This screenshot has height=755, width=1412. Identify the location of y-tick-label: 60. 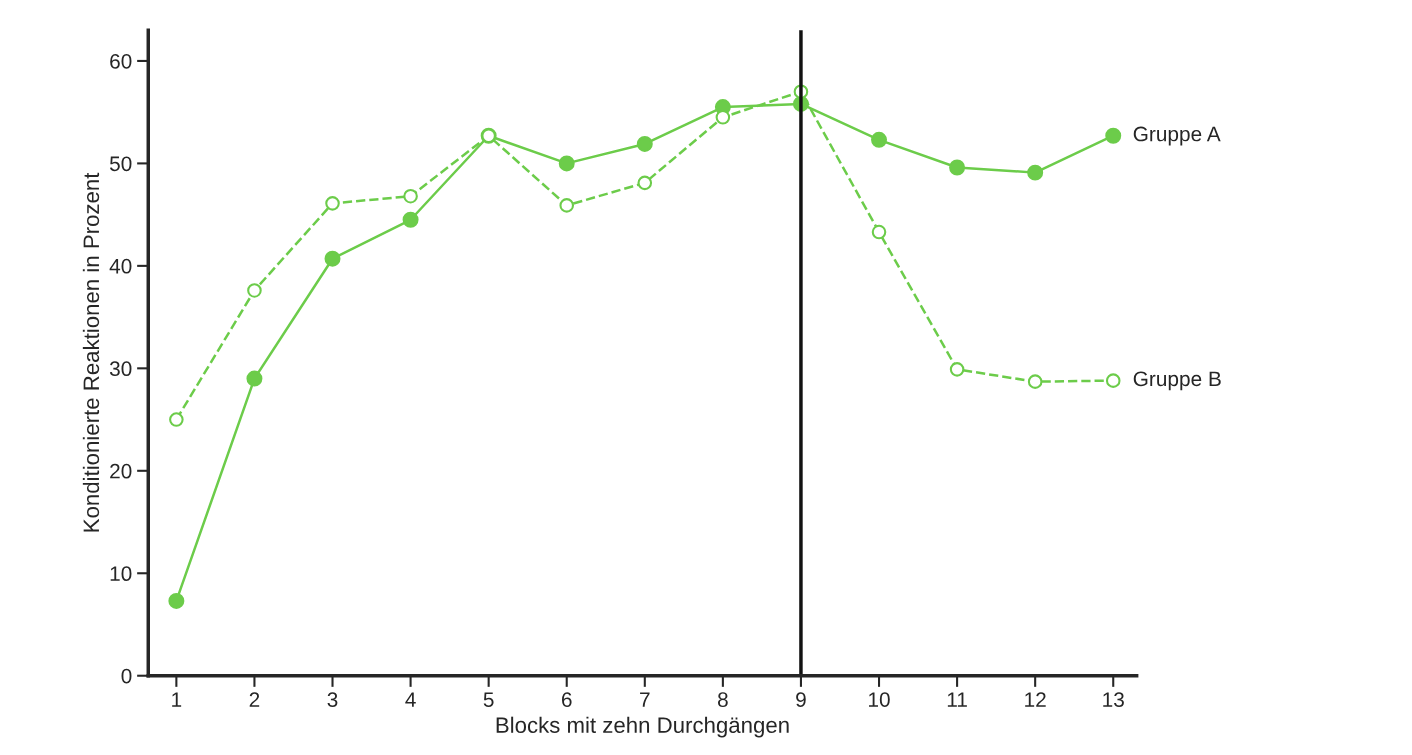
(121, 61).